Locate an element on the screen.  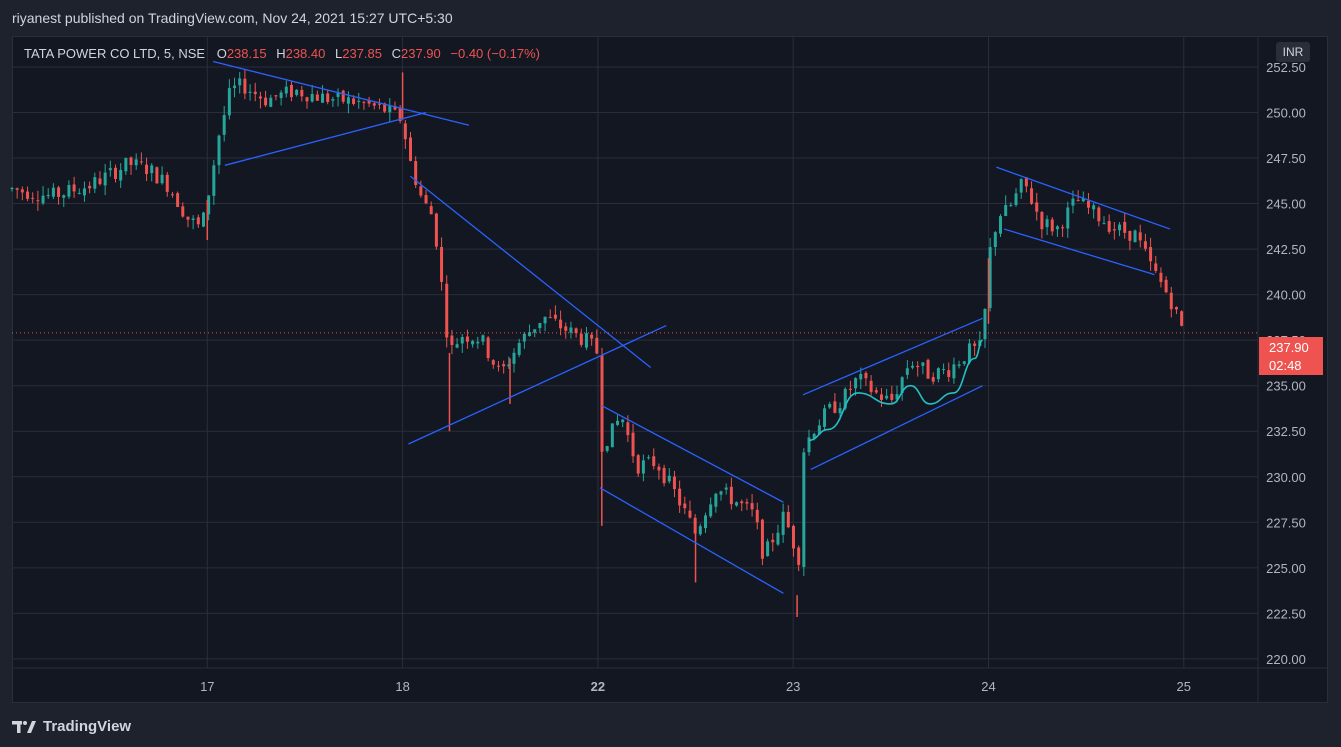
high-label: H is located at coordinates (281, 53).